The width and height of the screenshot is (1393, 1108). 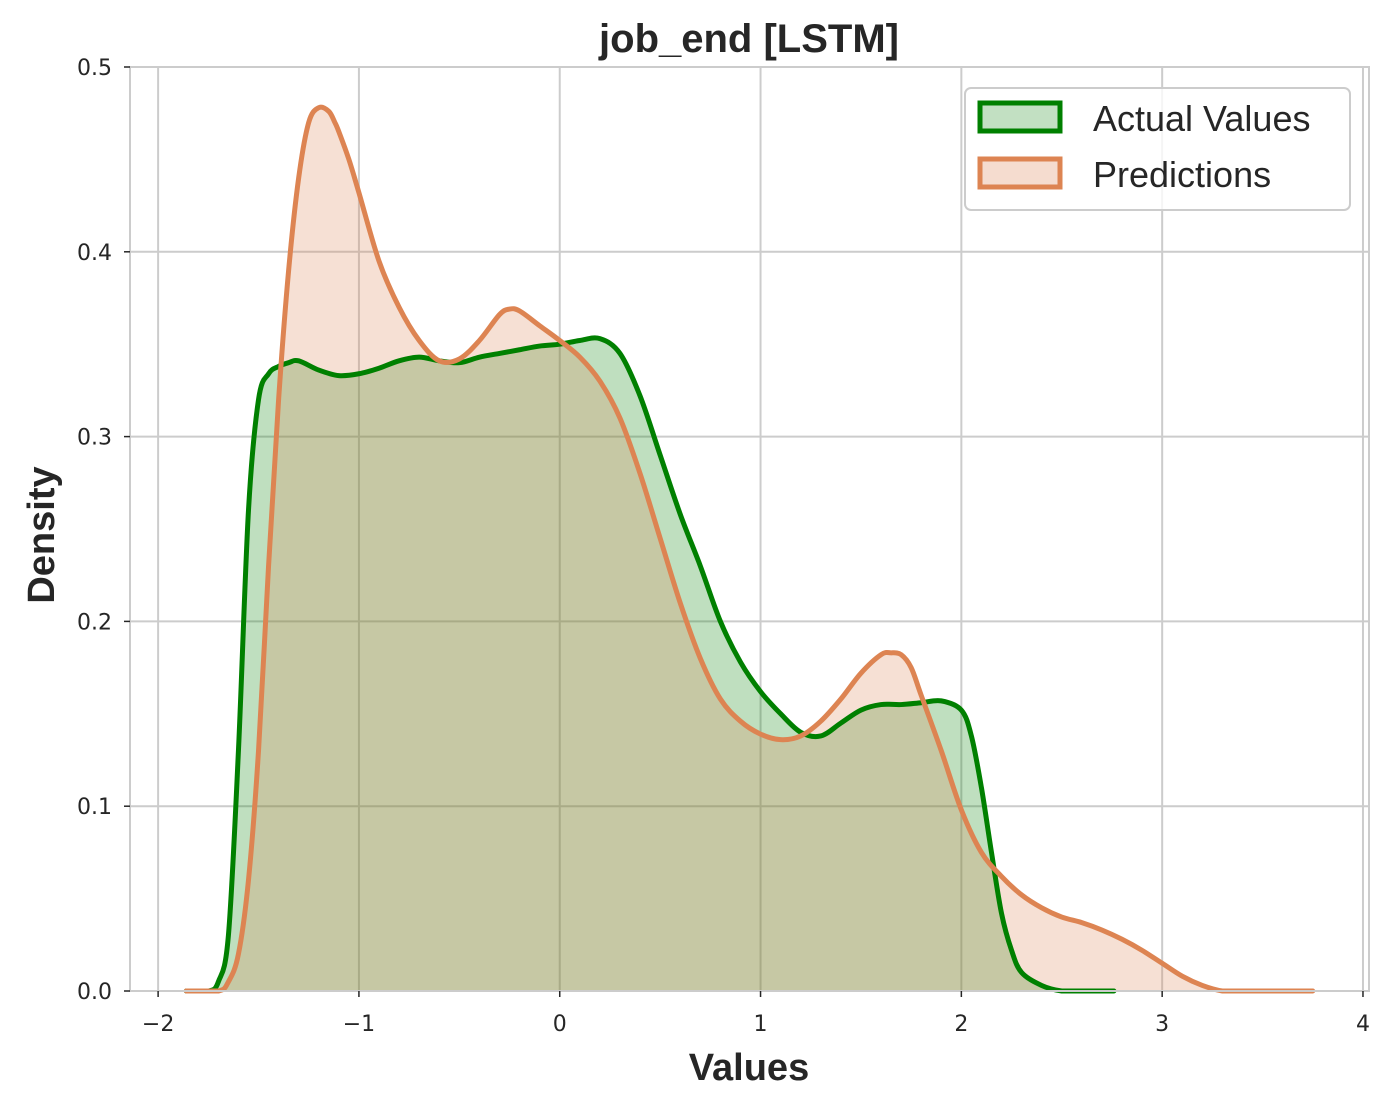 I want to click on x-tick-label: −1, so click(x=359, y=1024).